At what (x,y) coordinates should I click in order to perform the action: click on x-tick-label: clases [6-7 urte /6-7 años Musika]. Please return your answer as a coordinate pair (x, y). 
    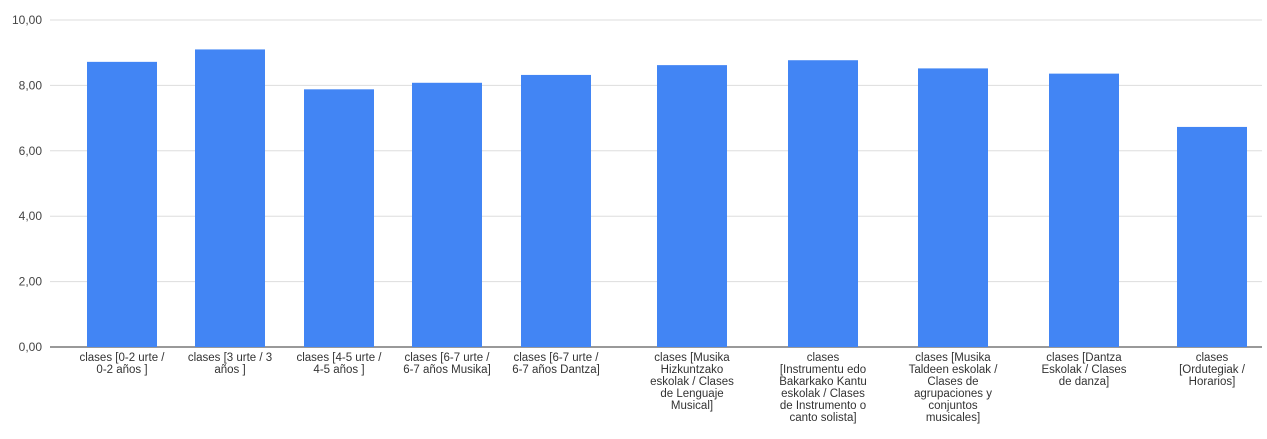
    Looking at the image, I should click on (447, 364).